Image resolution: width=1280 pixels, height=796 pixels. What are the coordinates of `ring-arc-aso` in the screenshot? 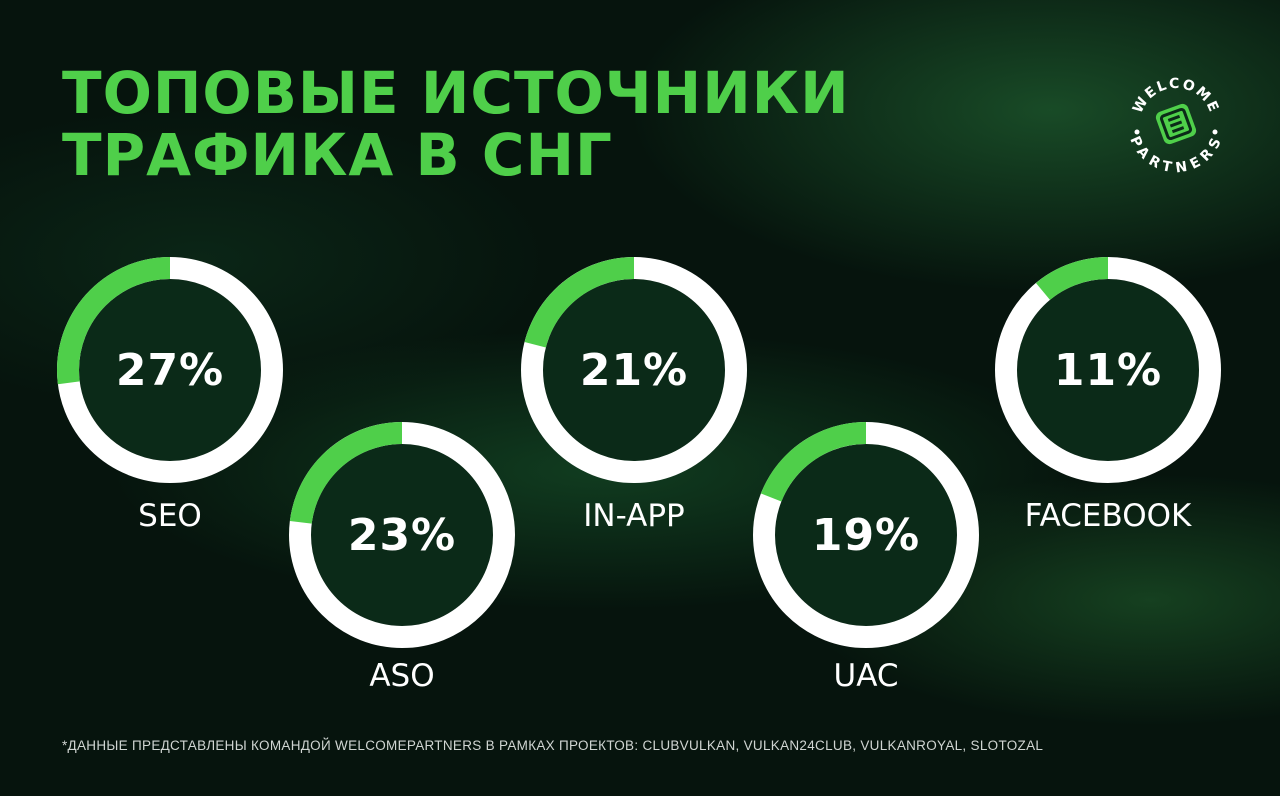 It's located at (402, 535).